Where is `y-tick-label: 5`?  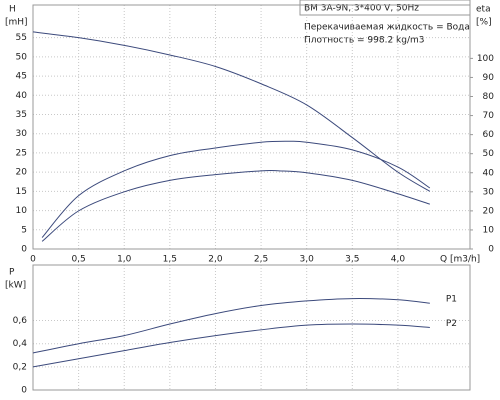
y-tick-label: 5 is located at coordinates (24, 230).